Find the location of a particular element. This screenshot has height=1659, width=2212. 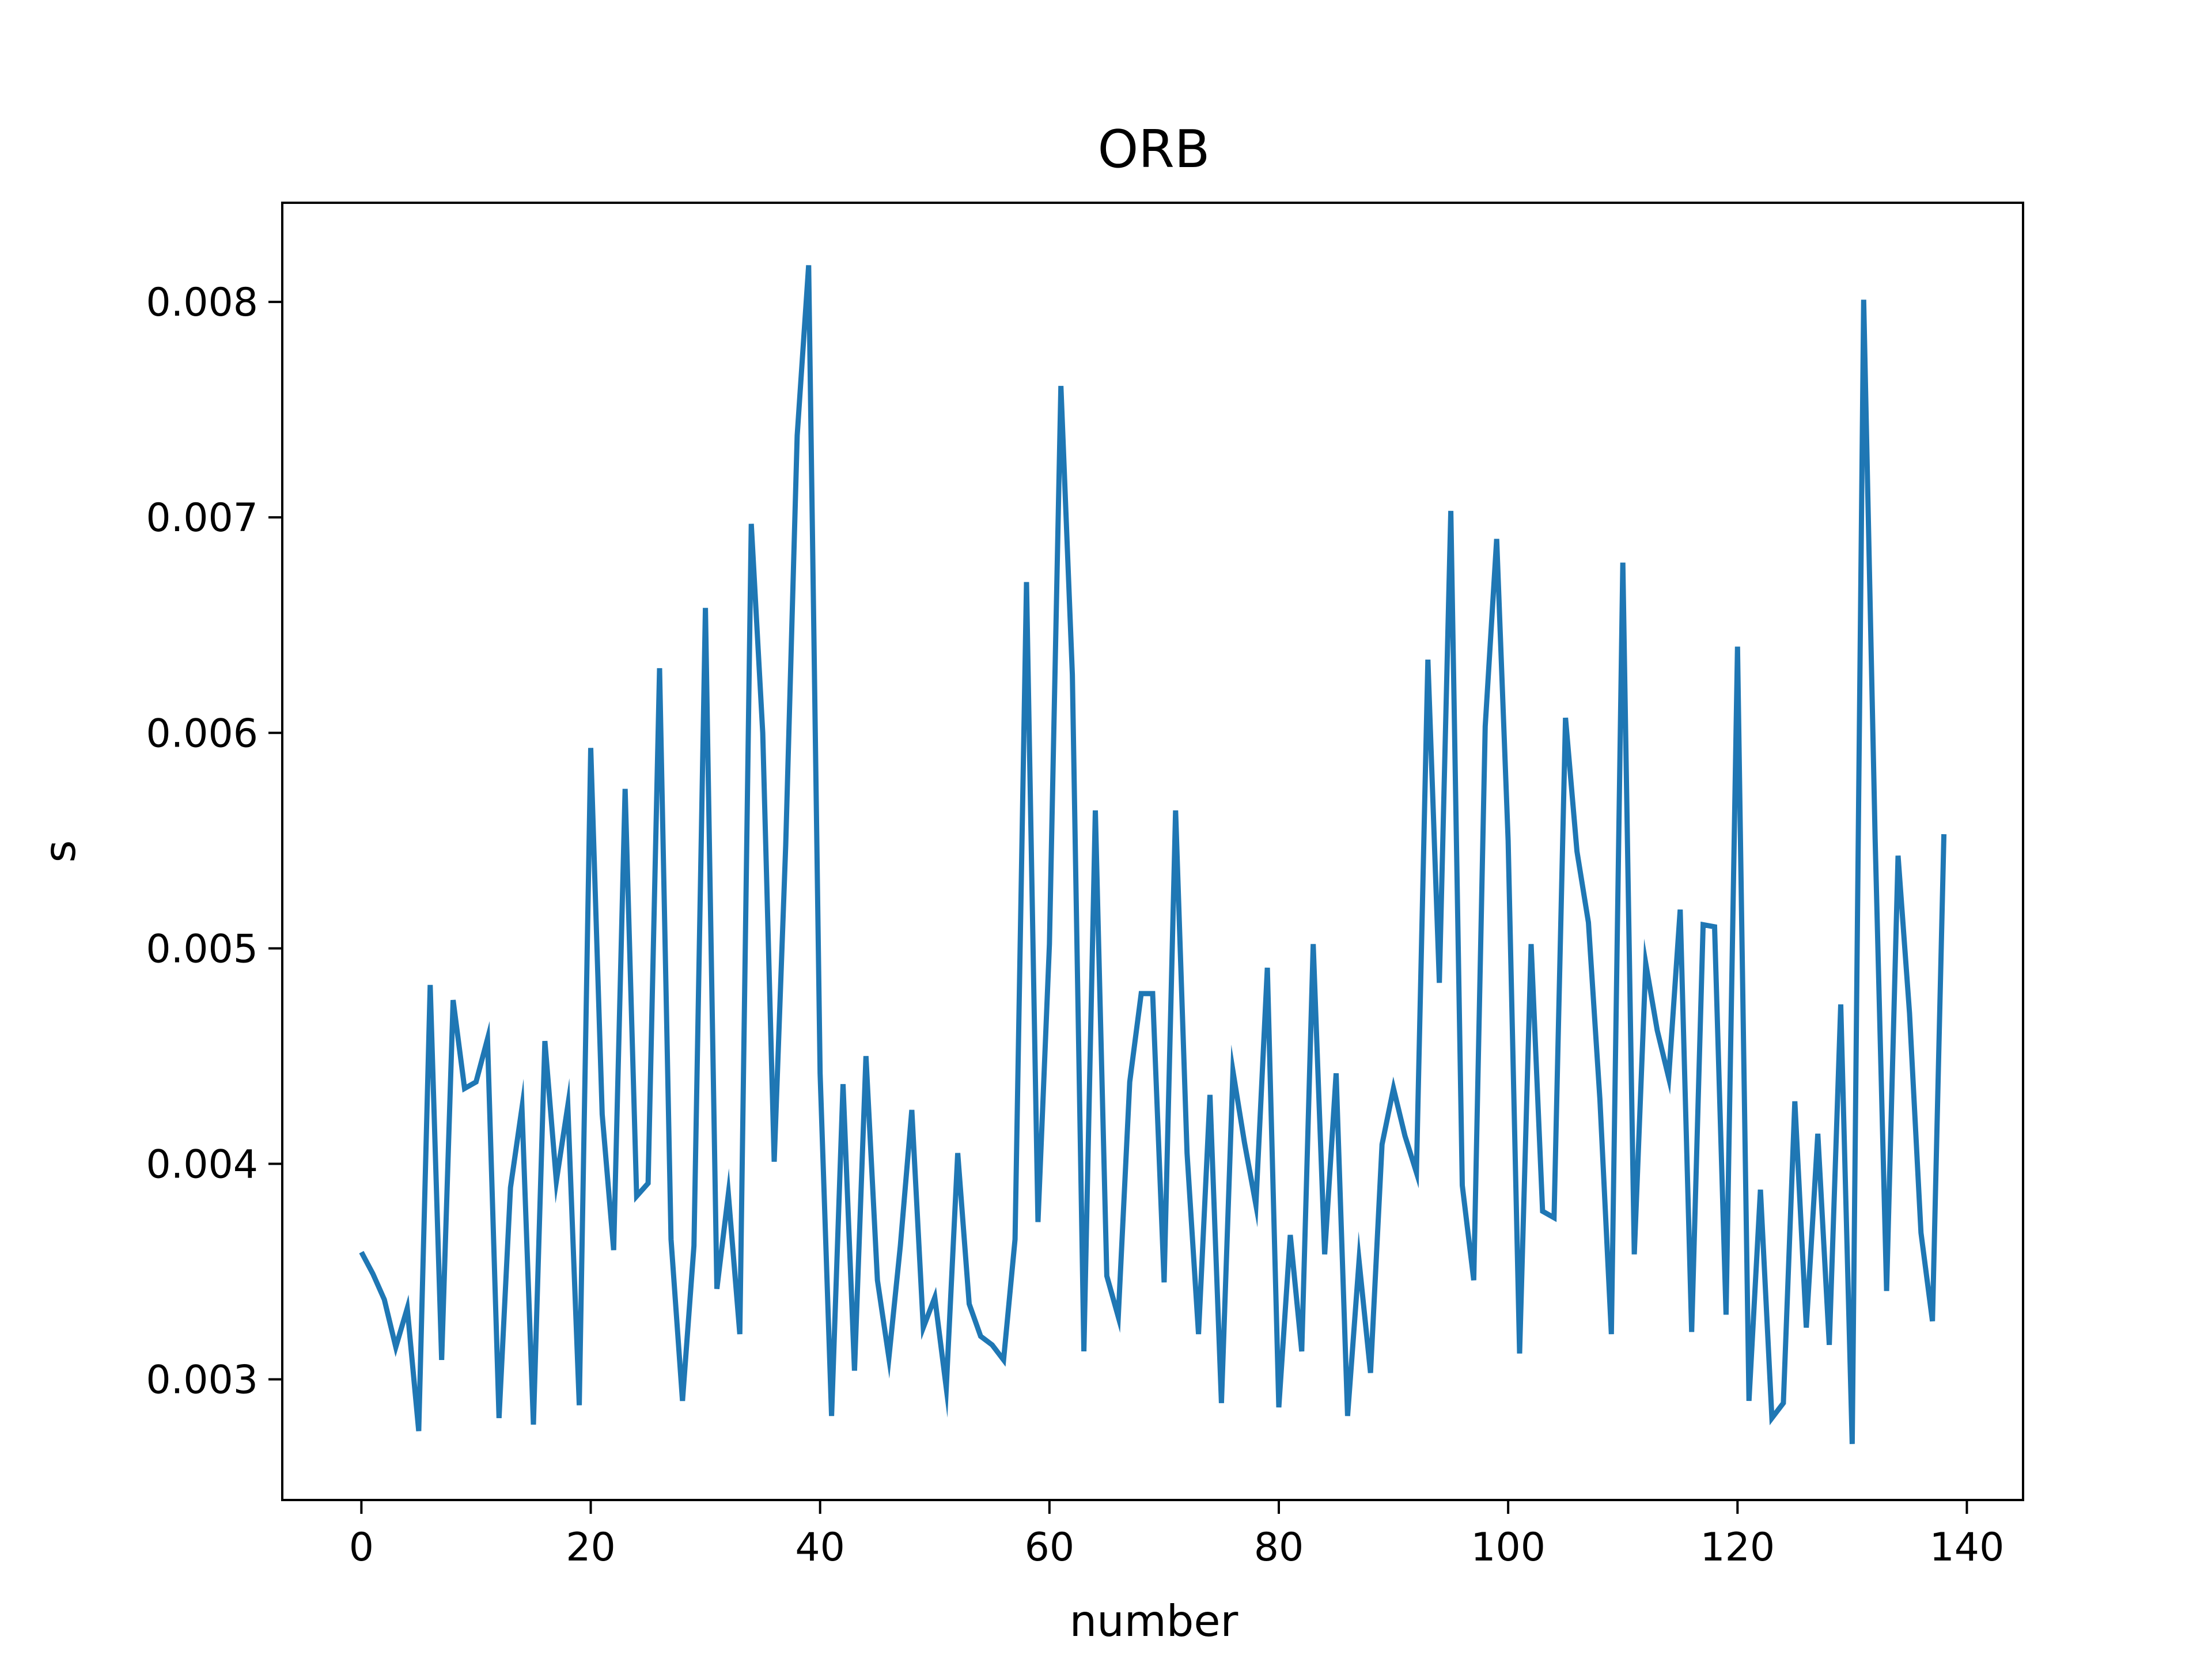

chart-title: ORB is located at coordinates (1153, 149).